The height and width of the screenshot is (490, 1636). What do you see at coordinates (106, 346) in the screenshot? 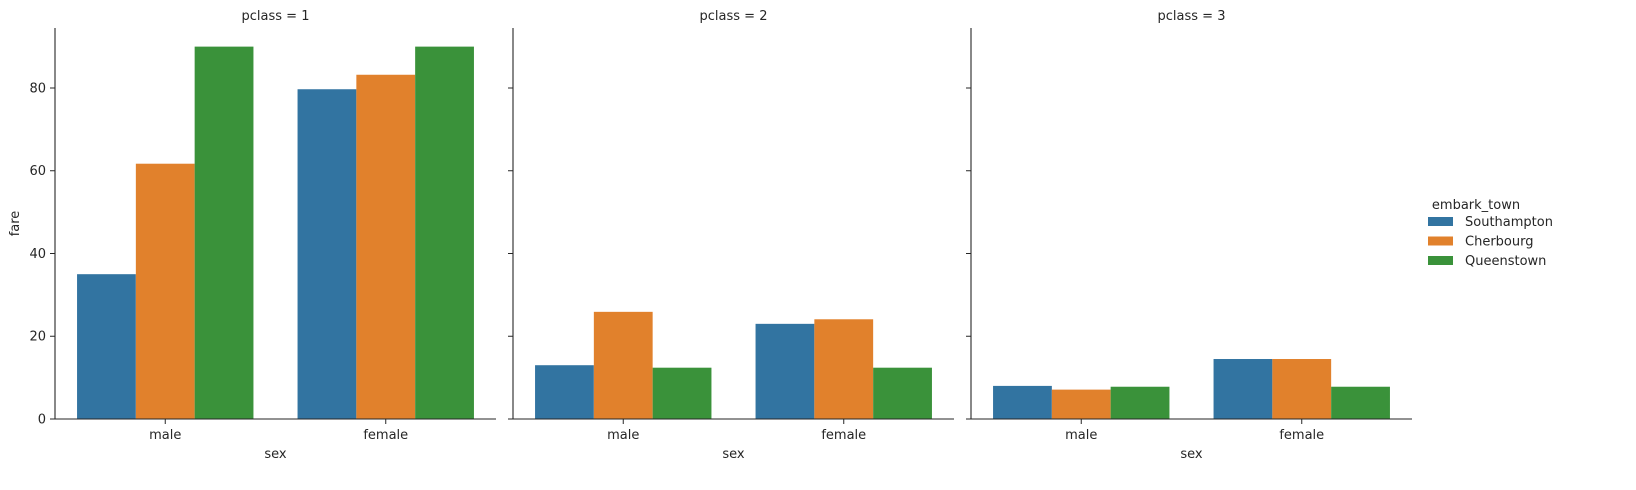
I see `bar-southampton-male-panel1` at bounding box center [106, 346].